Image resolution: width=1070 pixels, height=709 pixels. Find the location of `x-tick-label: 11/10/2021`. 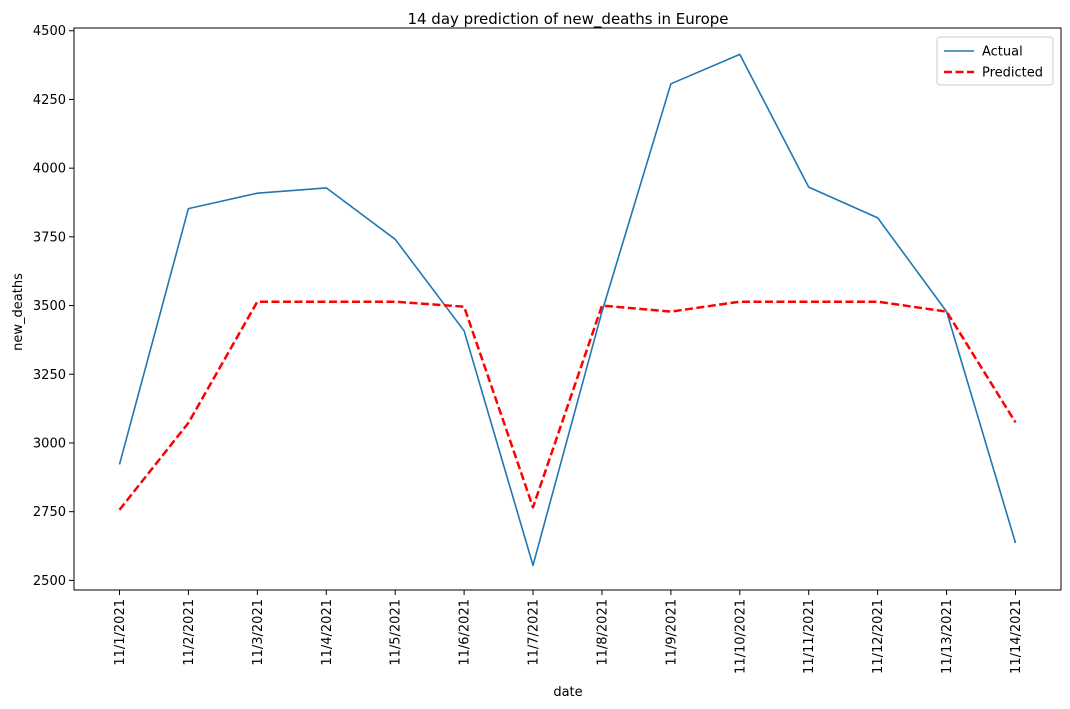

x-tick-label: 11/10/2021 is located at coordinates (740, 636).